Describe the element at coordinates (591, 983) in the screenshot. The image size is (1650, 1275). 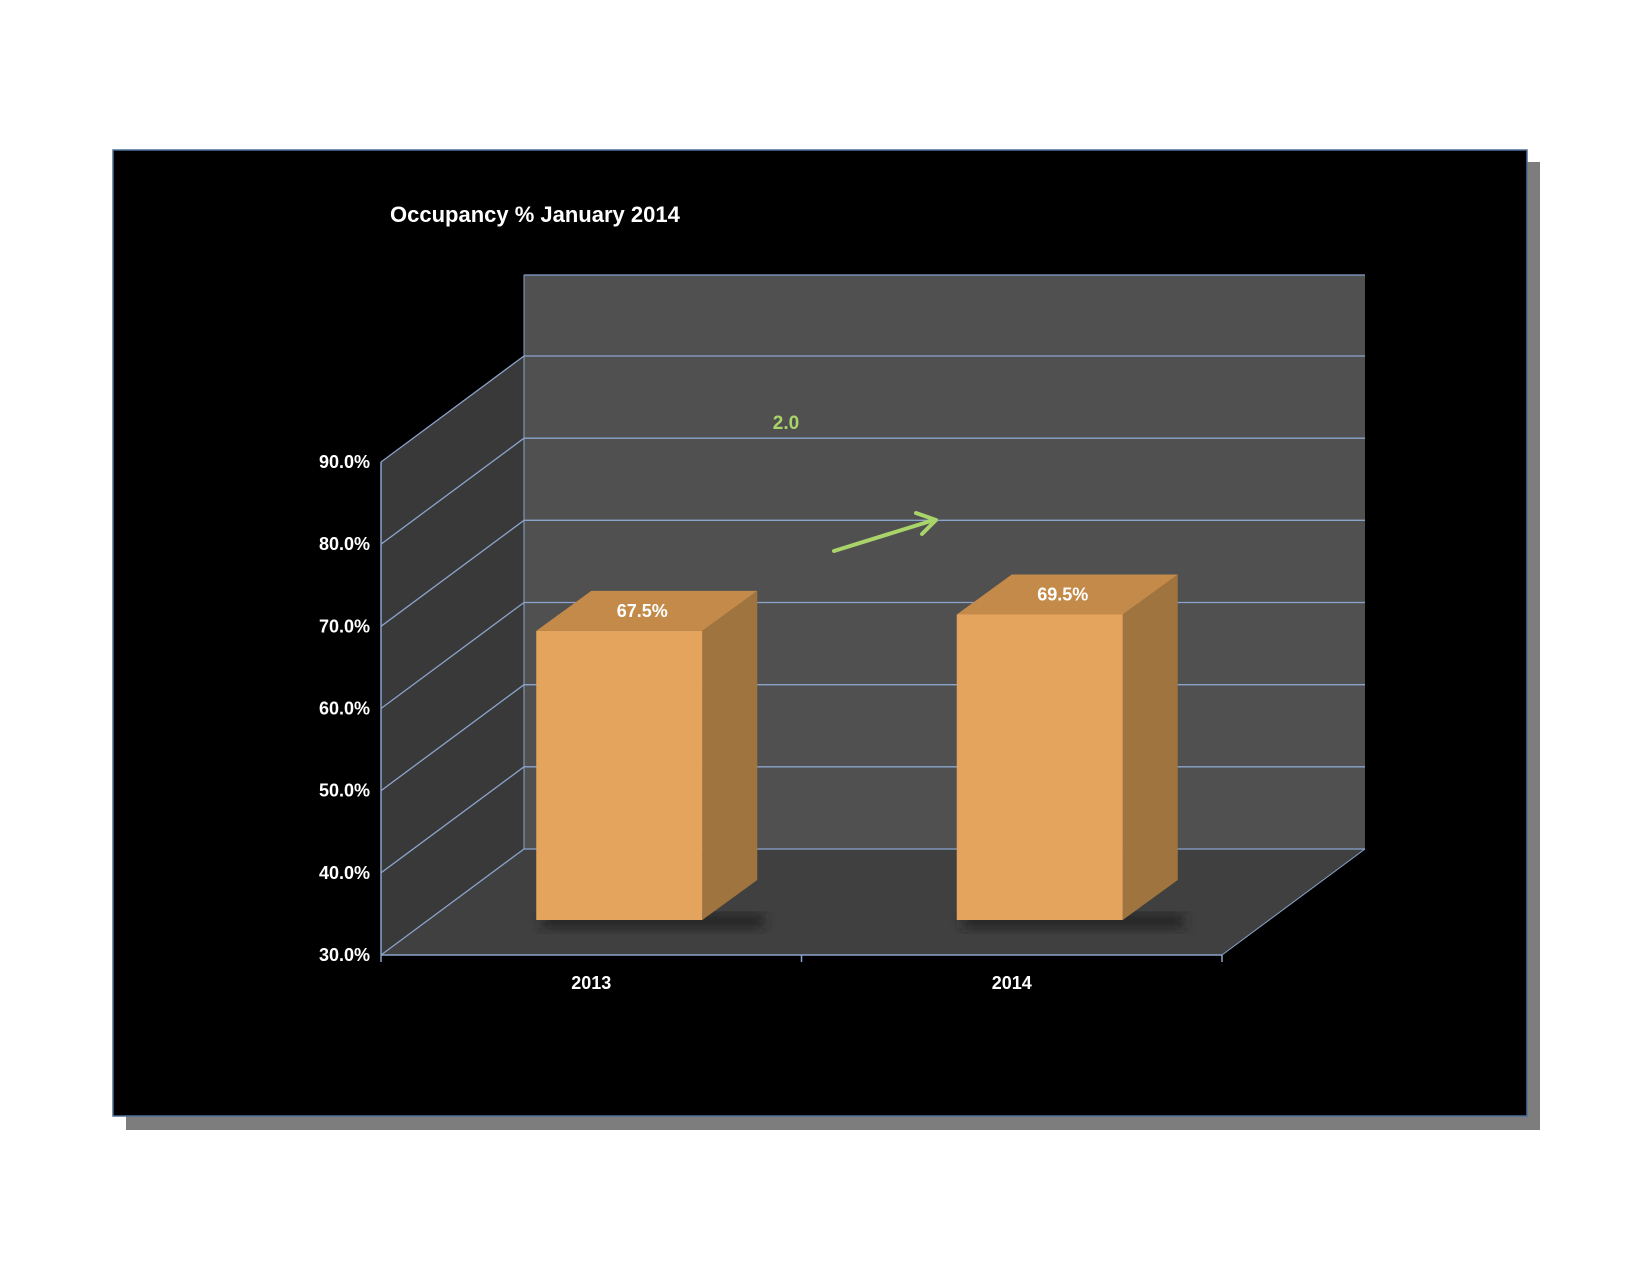
I see `x-category-label: 2013` at that location.